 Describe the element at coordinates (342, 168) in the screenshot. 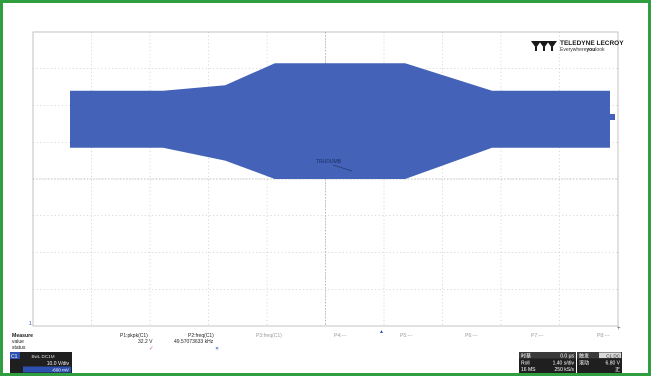

I see `annotation-leader-line` at that location.